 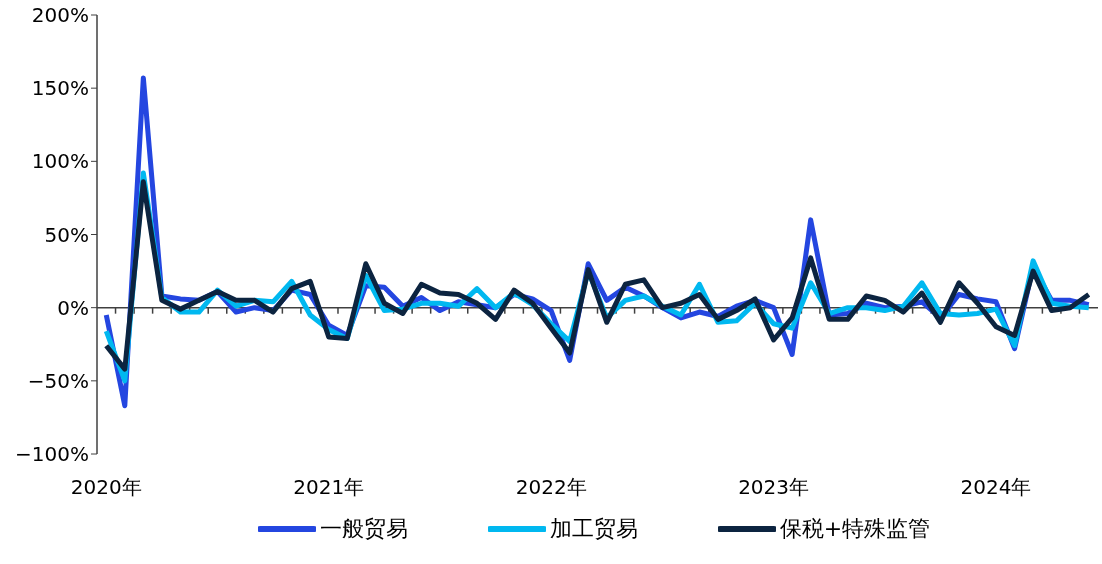 I want to click on y-tick-label: −50%, so click(x=58, y=380).